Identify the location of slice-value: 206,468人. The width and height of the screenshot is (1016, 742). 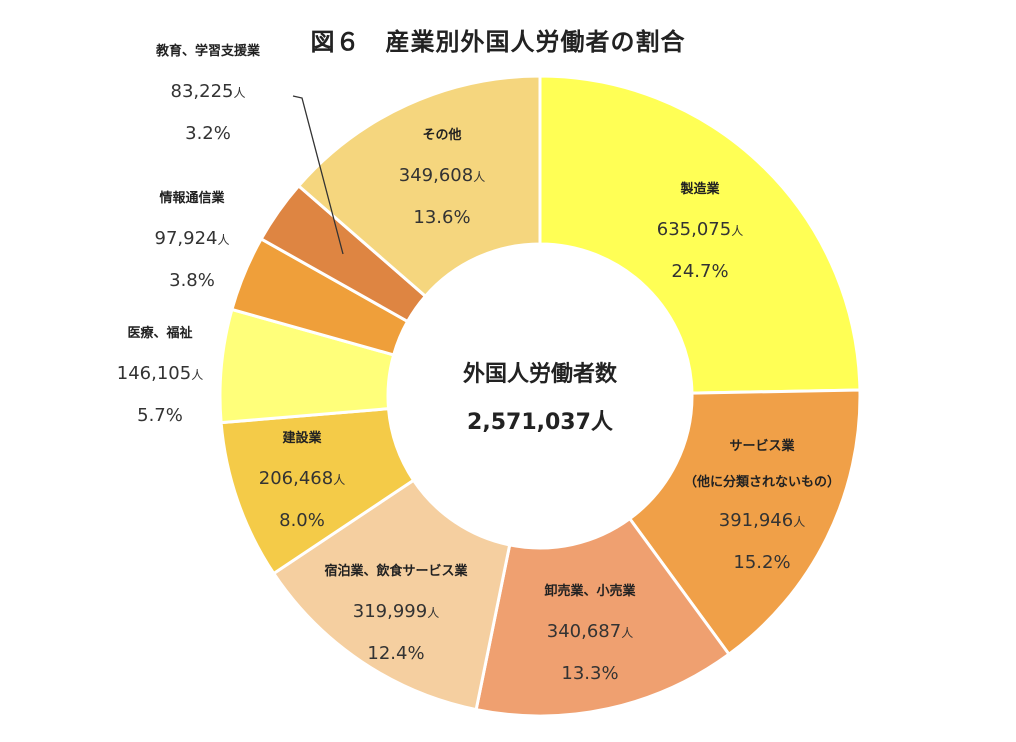
(302, 478).